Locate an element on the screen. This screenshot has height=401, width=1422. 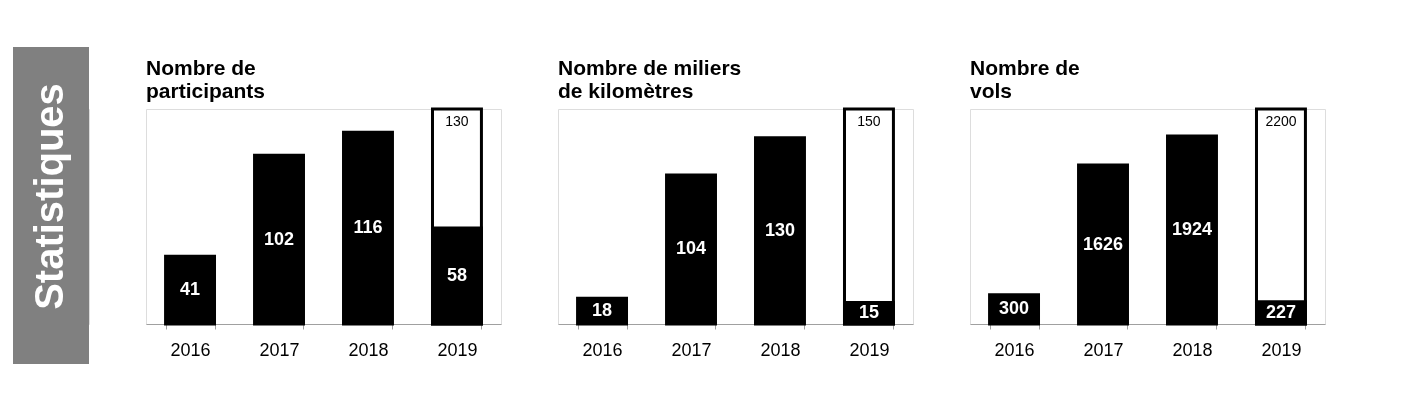
data-label: 300 is located at coordinates (1014, 308).